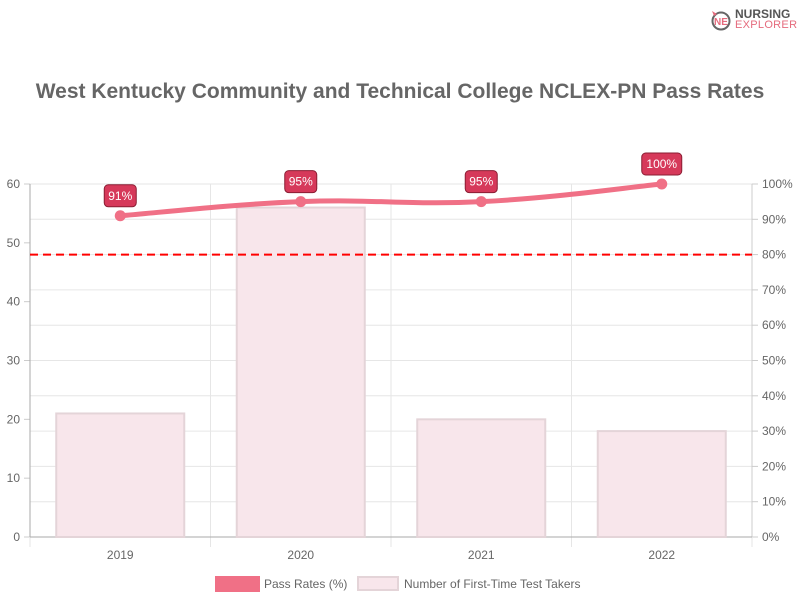  What do you see at coordinates (481, 202) in the screenshot?
I see `pass-rate-point-2021` at bounding box center [481, 202].